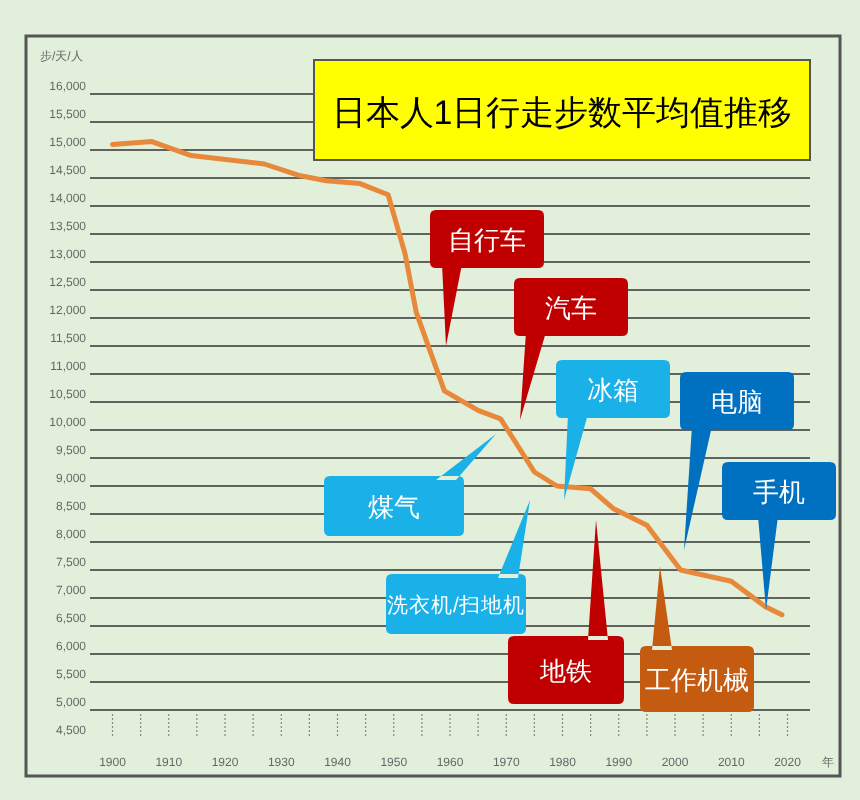 The width and height of the screenshot is (860, 800). What do you see at coordinates (394, 506) in the screenshot?
I see `annotation: 煤气` at bounding box center [394, 506].